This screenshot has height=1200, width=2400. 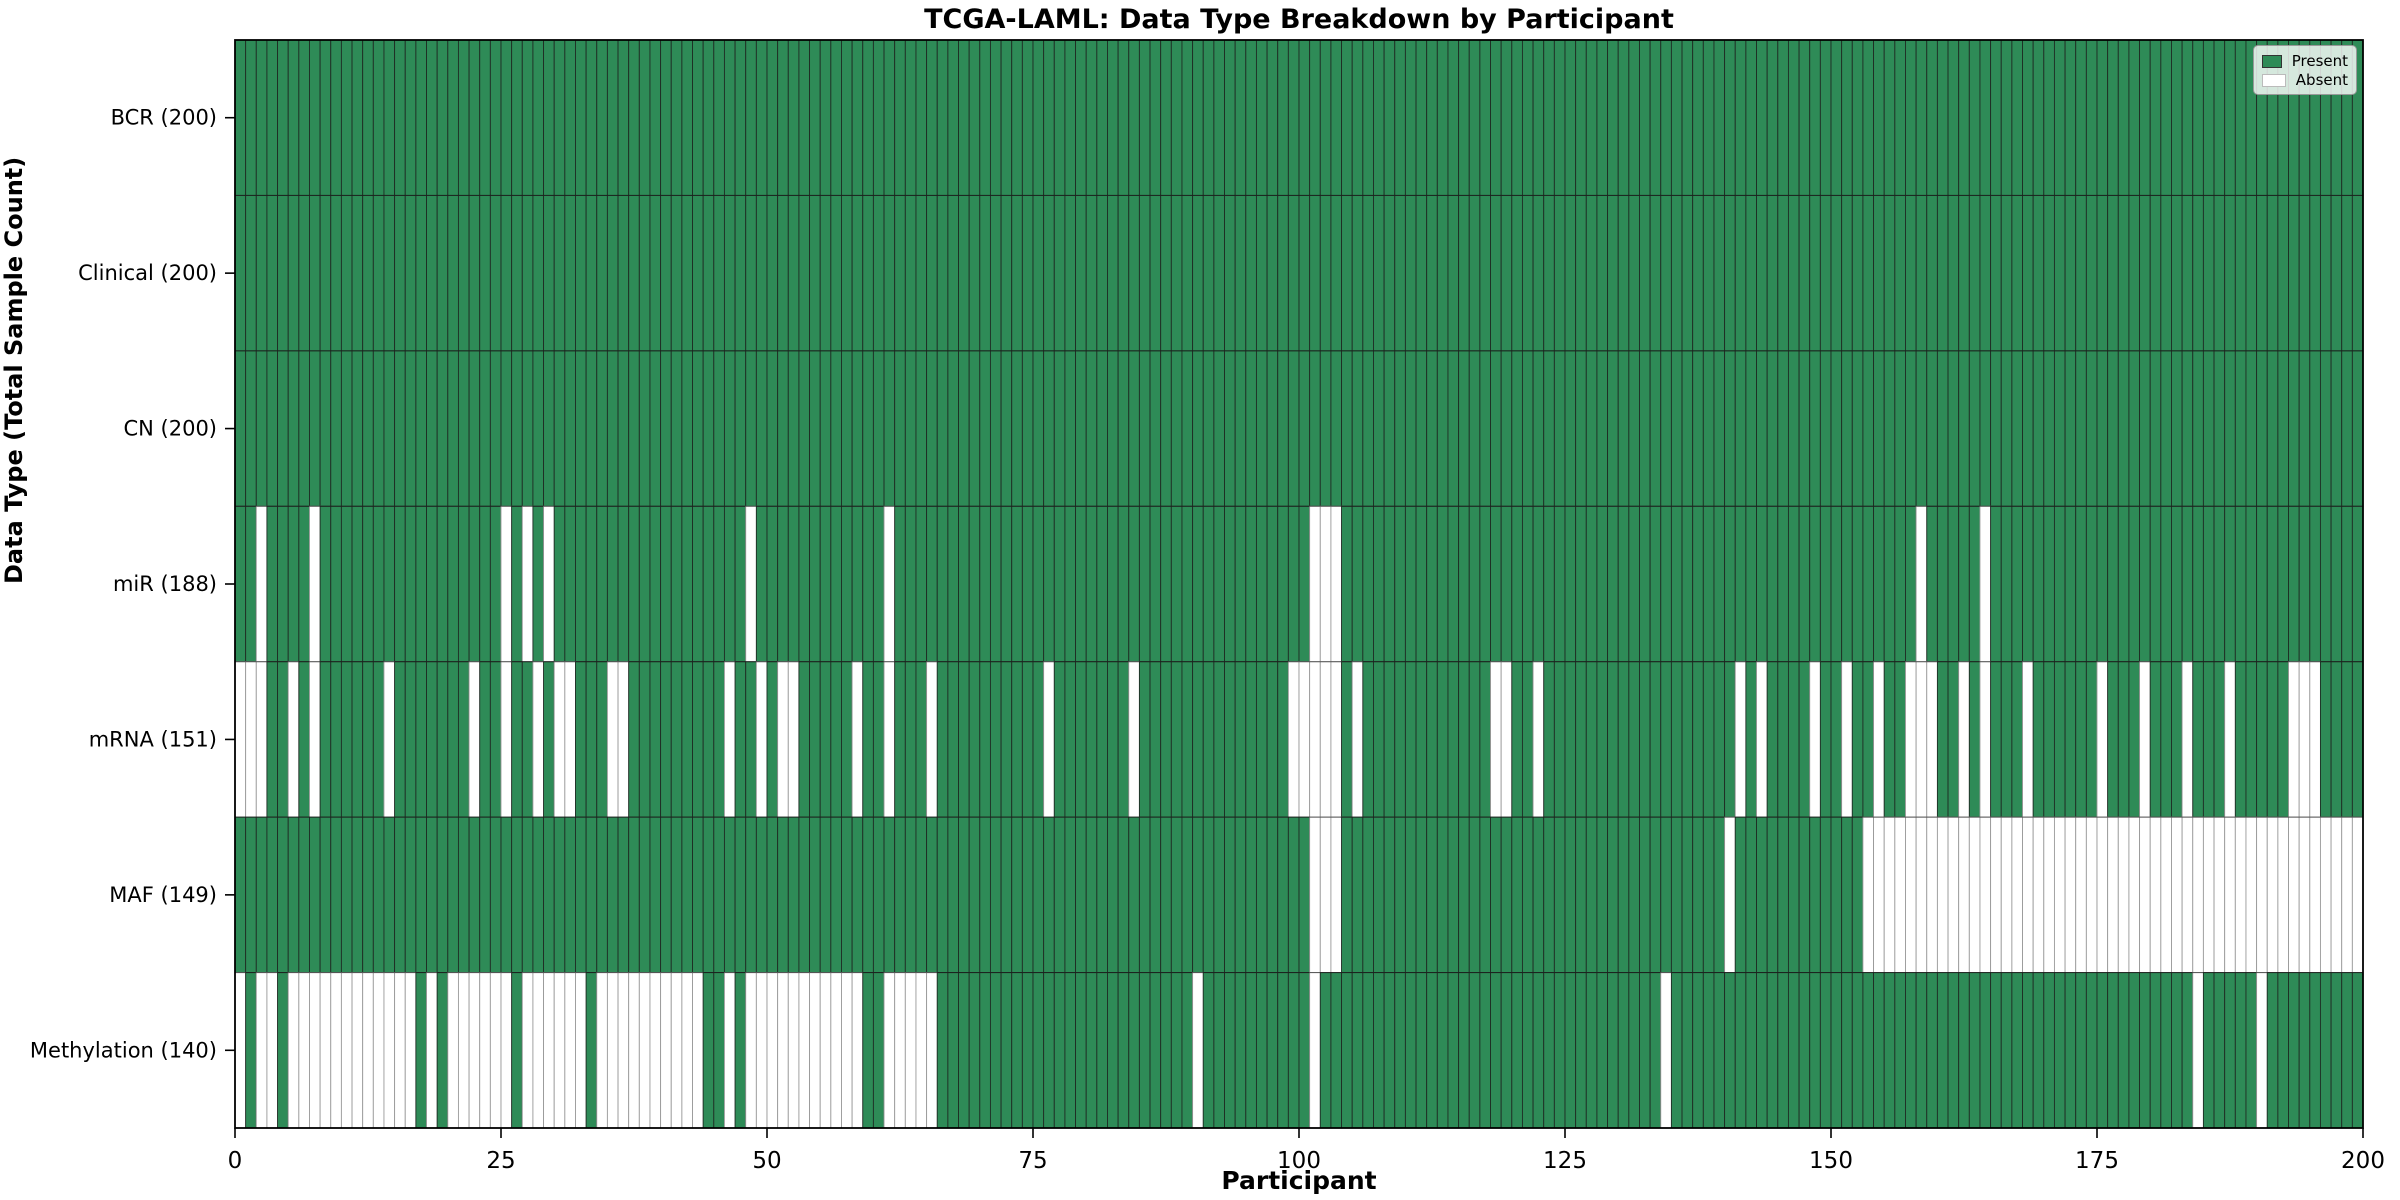 What do you see at coordinates (1299, 584) in the screenshot?
I see `heatmap-row-miR` at bounding box center [1299, 584].